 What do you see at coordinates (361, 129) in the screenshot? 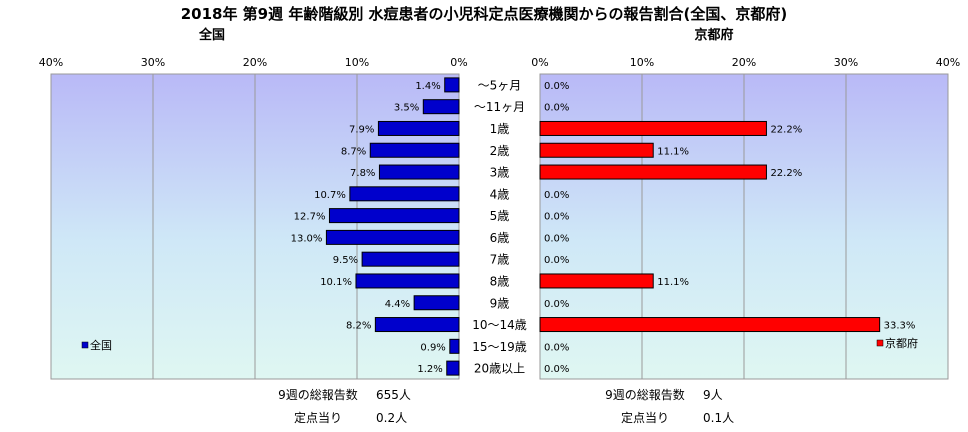
I see `value-label: 7.9%` at bounding box center [361, 129].